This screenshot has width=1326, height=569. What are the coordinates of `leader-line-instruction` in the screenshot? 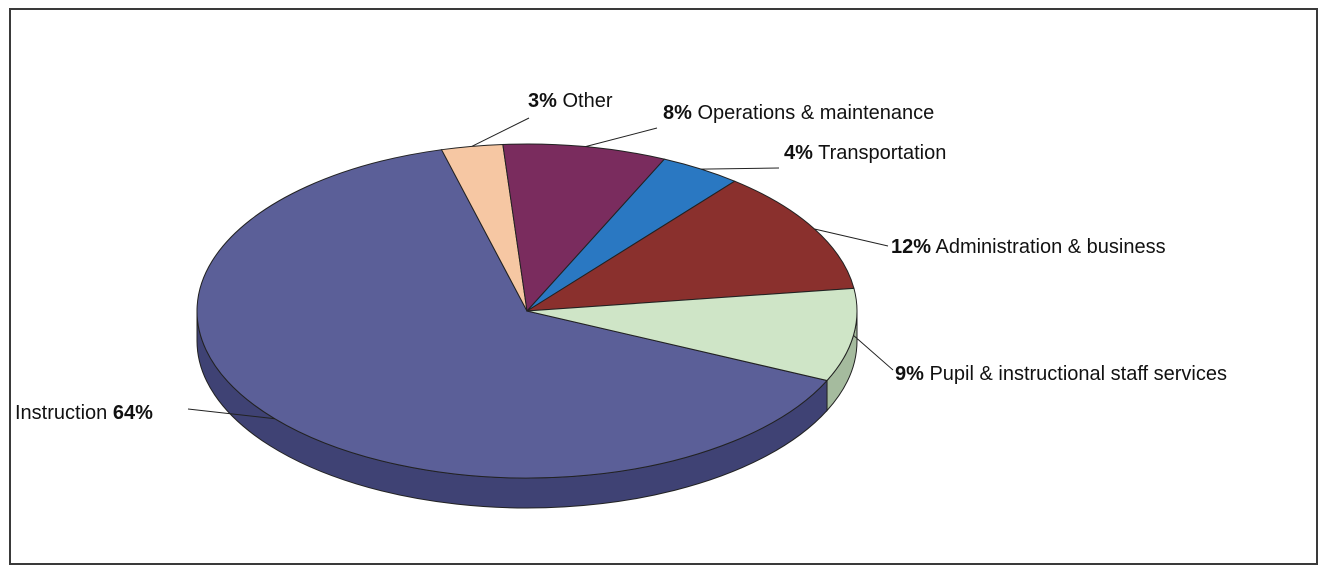 It's located at (231, 414).